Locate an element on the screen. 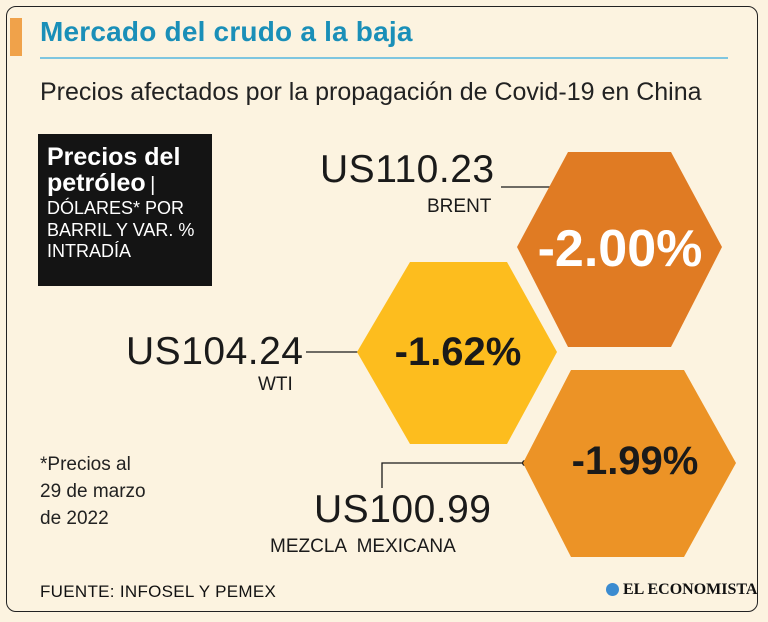 Image resolution: width=768 pixels, height=622 pixels. hexagon-mezcla is located at coordinates (629, 463).